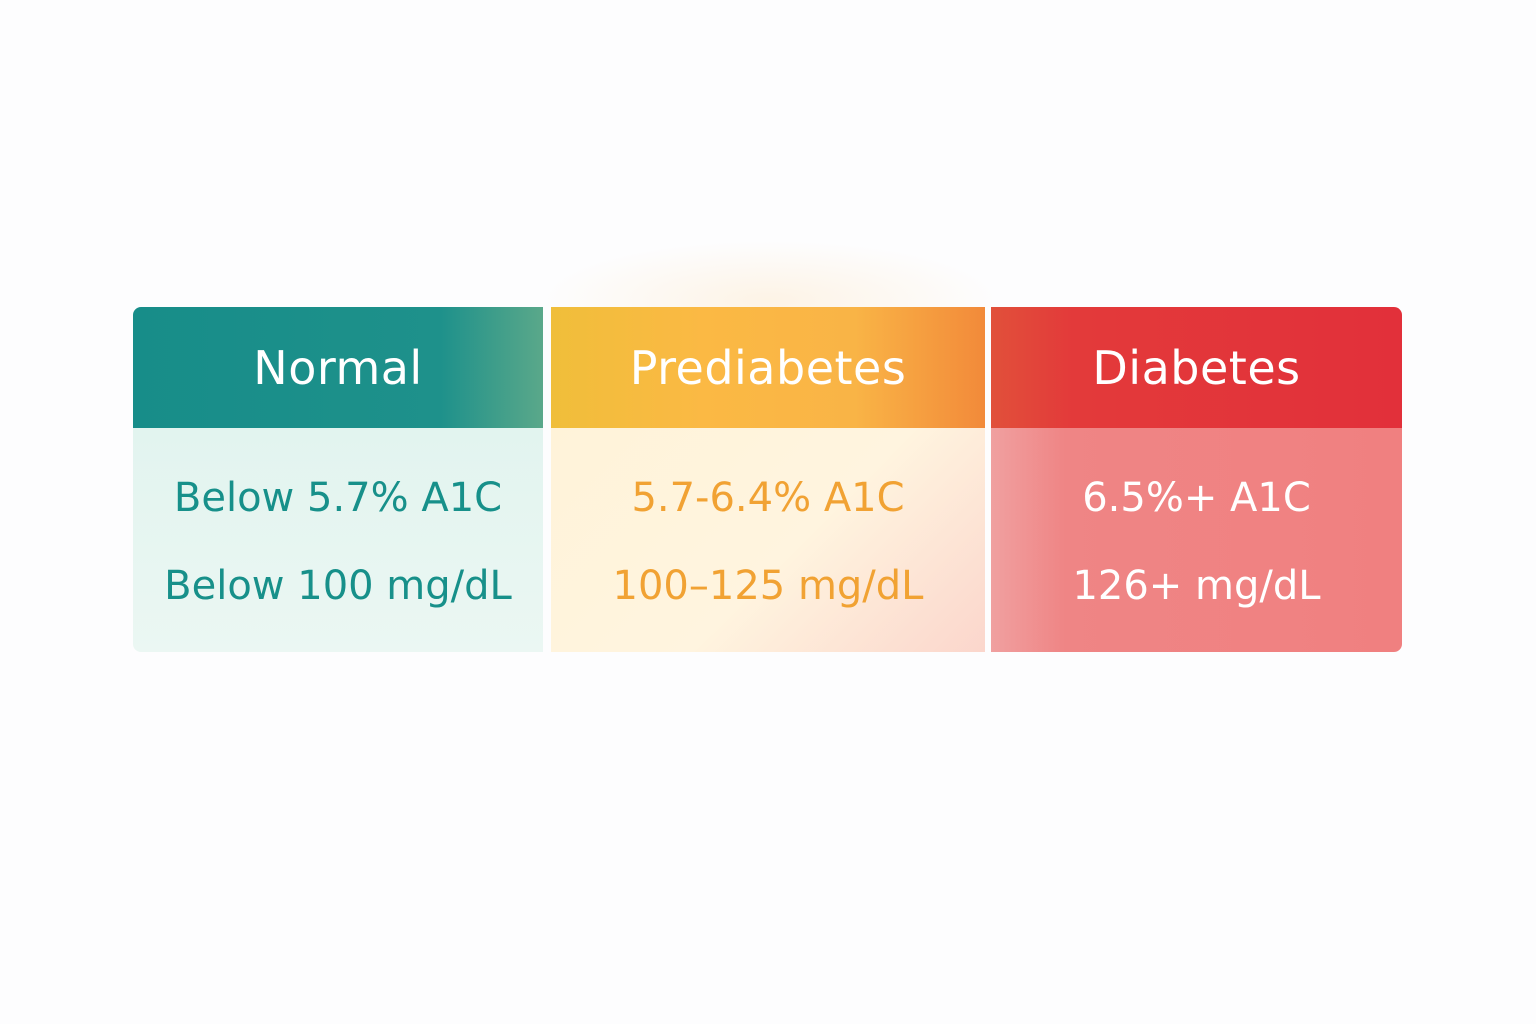 The image size is (1536, 1024). Describe the element at coordinates (768, 498) in the screenshot. I see `a1c-range: 5.7-6.4% A1C` at that location.